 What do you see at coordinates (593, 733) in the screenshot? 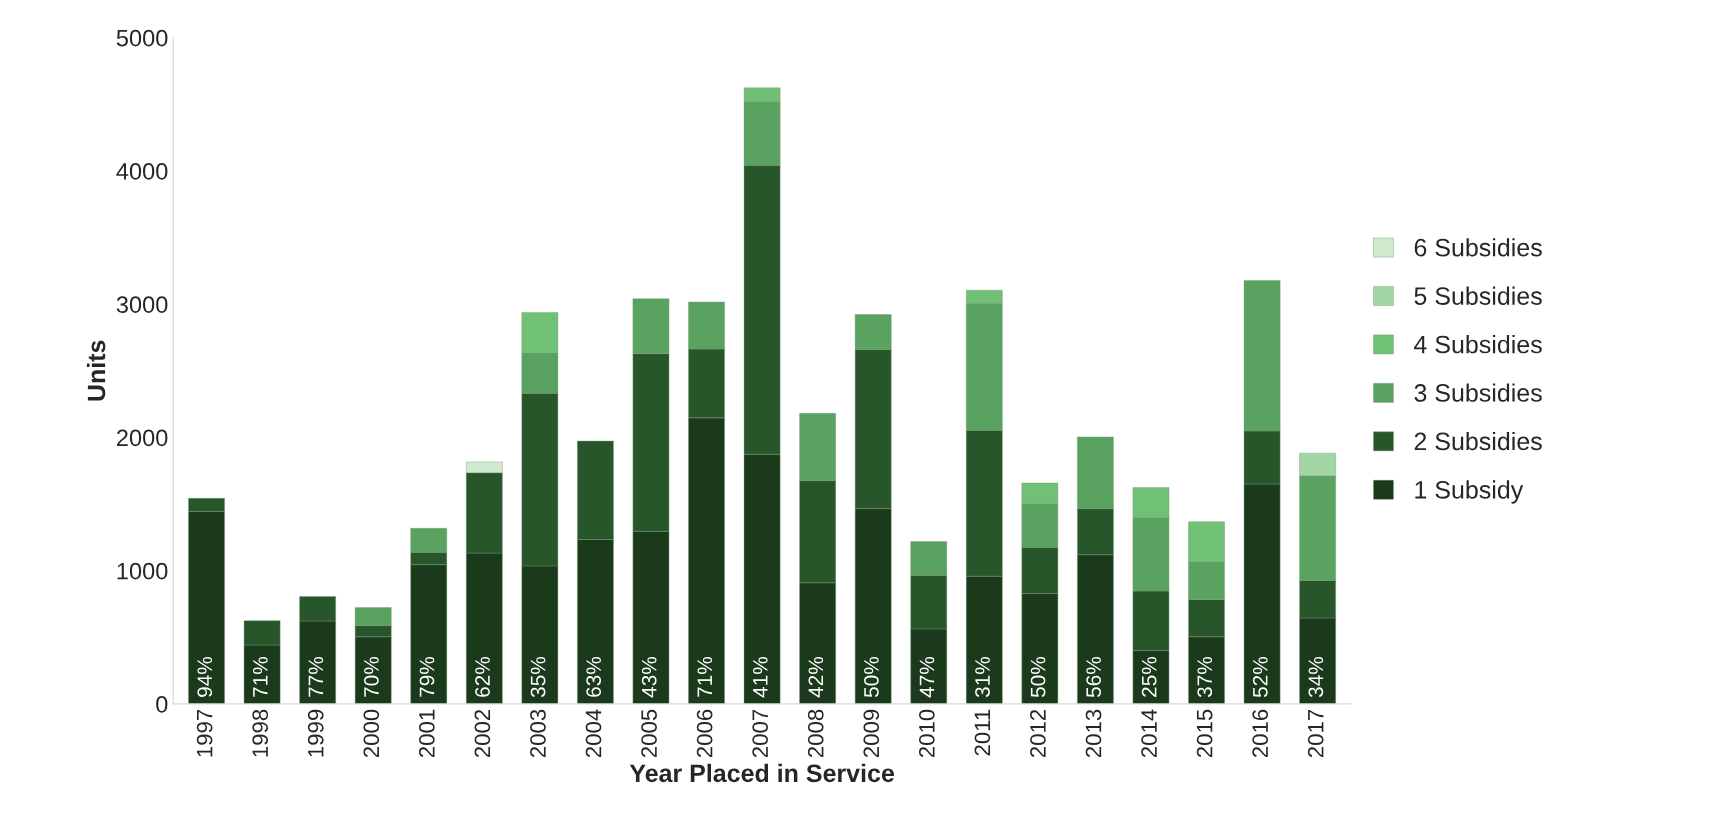
I see `x-tick-label: 2004` at bounding box center [593, 733].